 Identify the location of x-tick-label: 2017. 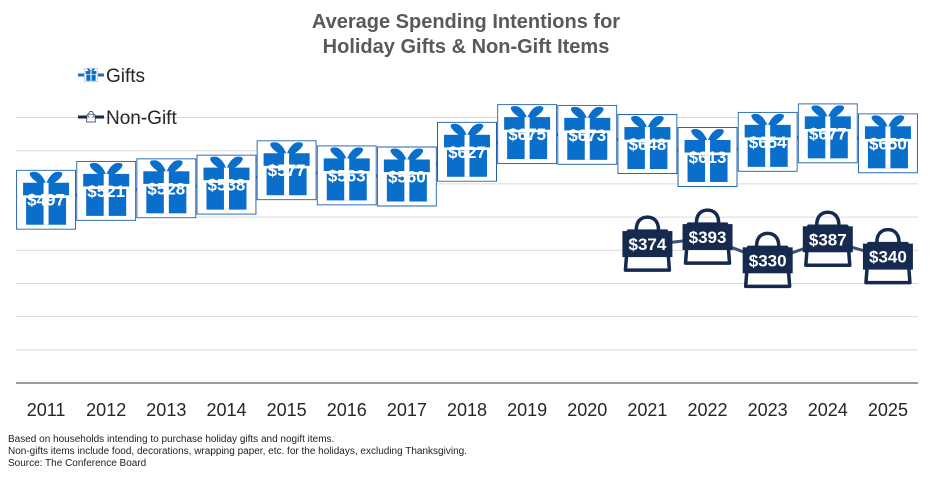
(407, 410).